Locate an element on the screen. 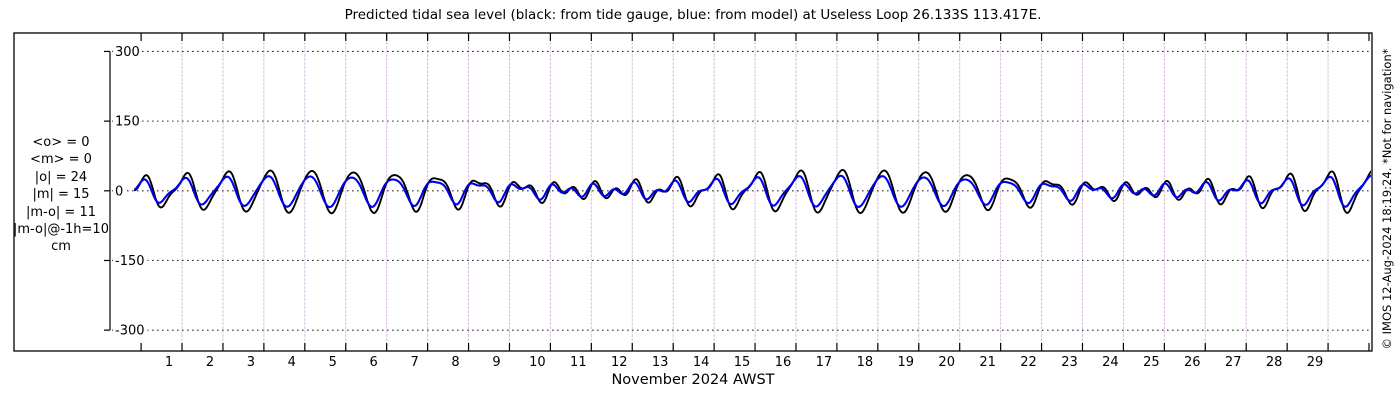  x-tick-label: 17 is located at coordinates (824, 362).